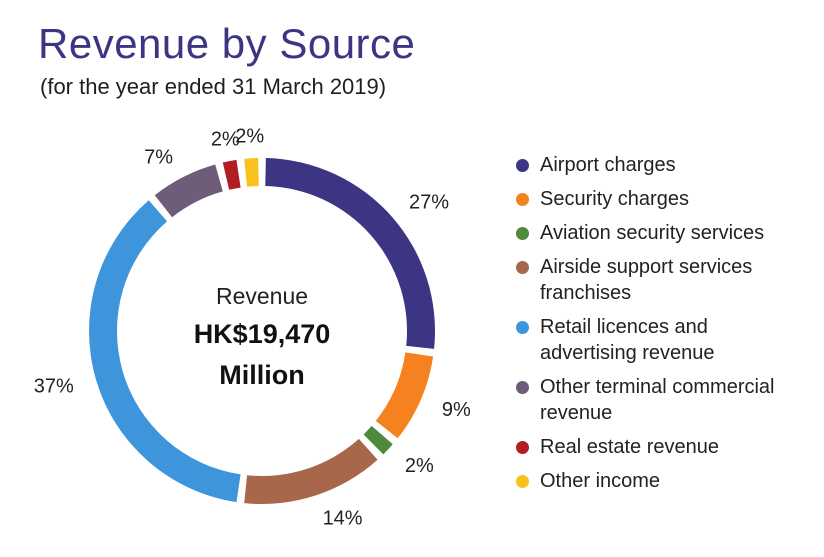 The height and width of the screenshot is (557, 824). Describe the element at coordinates (608, 165) in the screenshot. I see `legend-label: Airport charges` at that location.